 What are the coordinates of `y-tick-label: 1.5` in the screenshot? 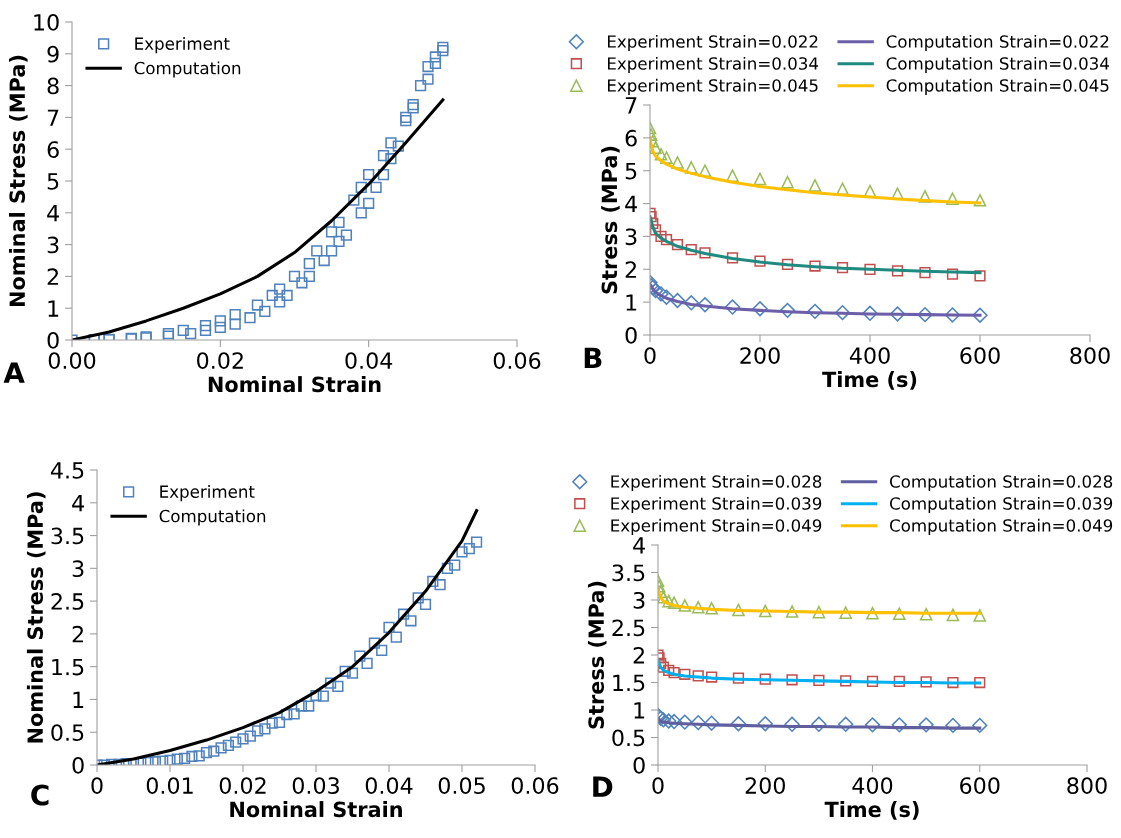 It's located at (68, 667).